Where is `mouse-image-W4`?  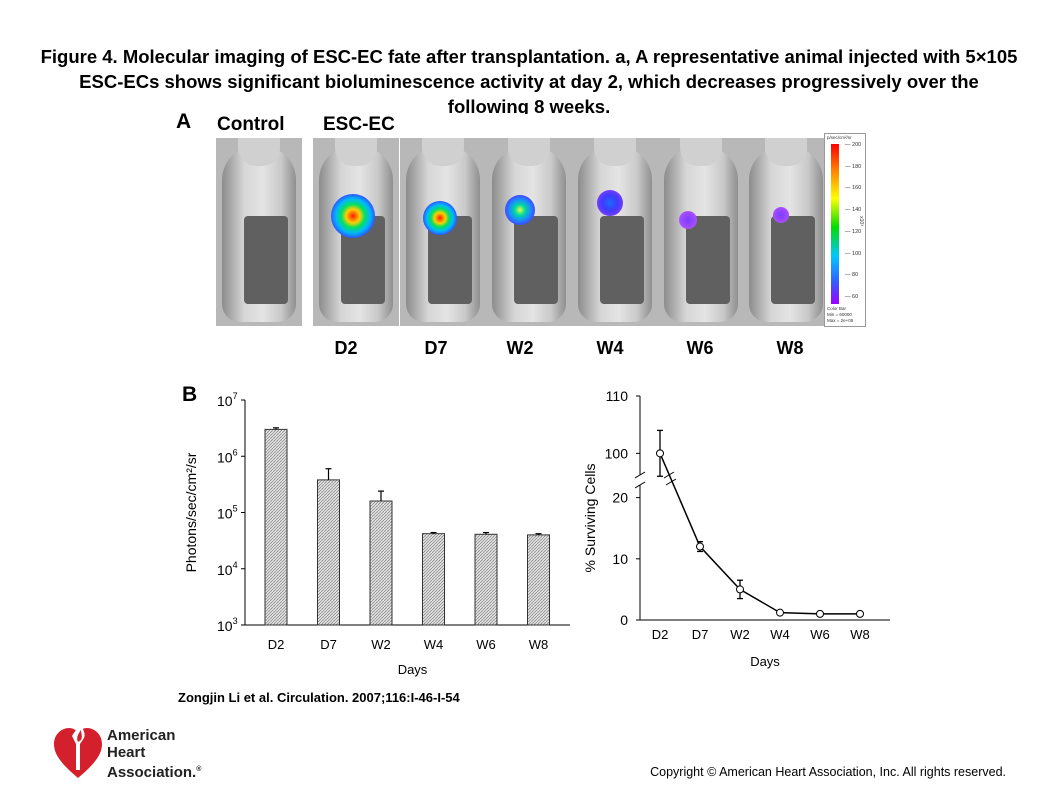
mouse-image-W4 is located at coordinates (615, 232).